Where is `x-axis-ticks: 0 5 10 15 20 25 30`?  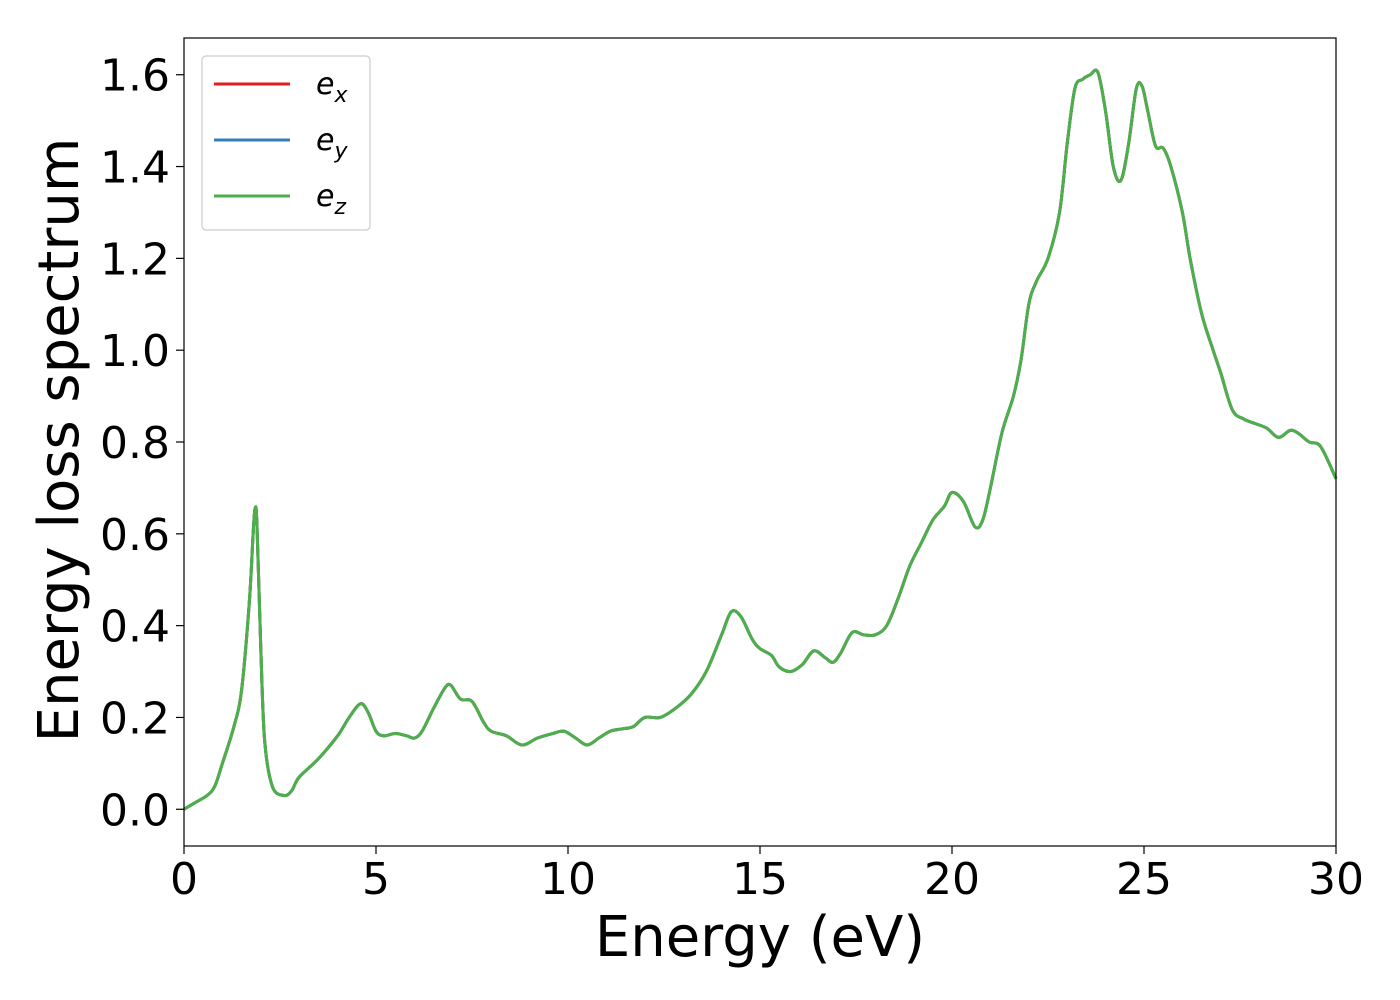
x-axis-ticks: 0 5 10 15 20 25 30 is located at coordinates (767, 875).